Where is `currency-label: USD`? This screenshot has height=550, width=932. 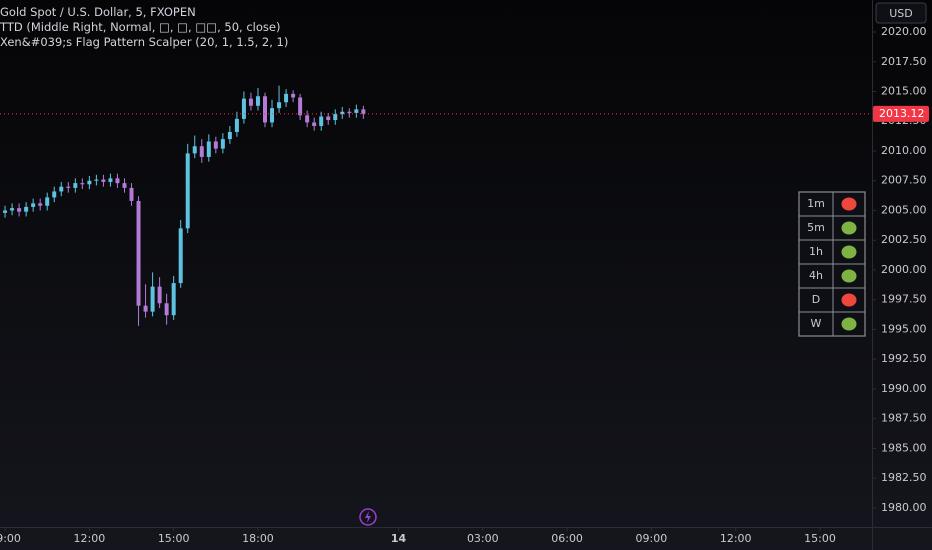
currency-label: USD is located at coordinates (901, 13).